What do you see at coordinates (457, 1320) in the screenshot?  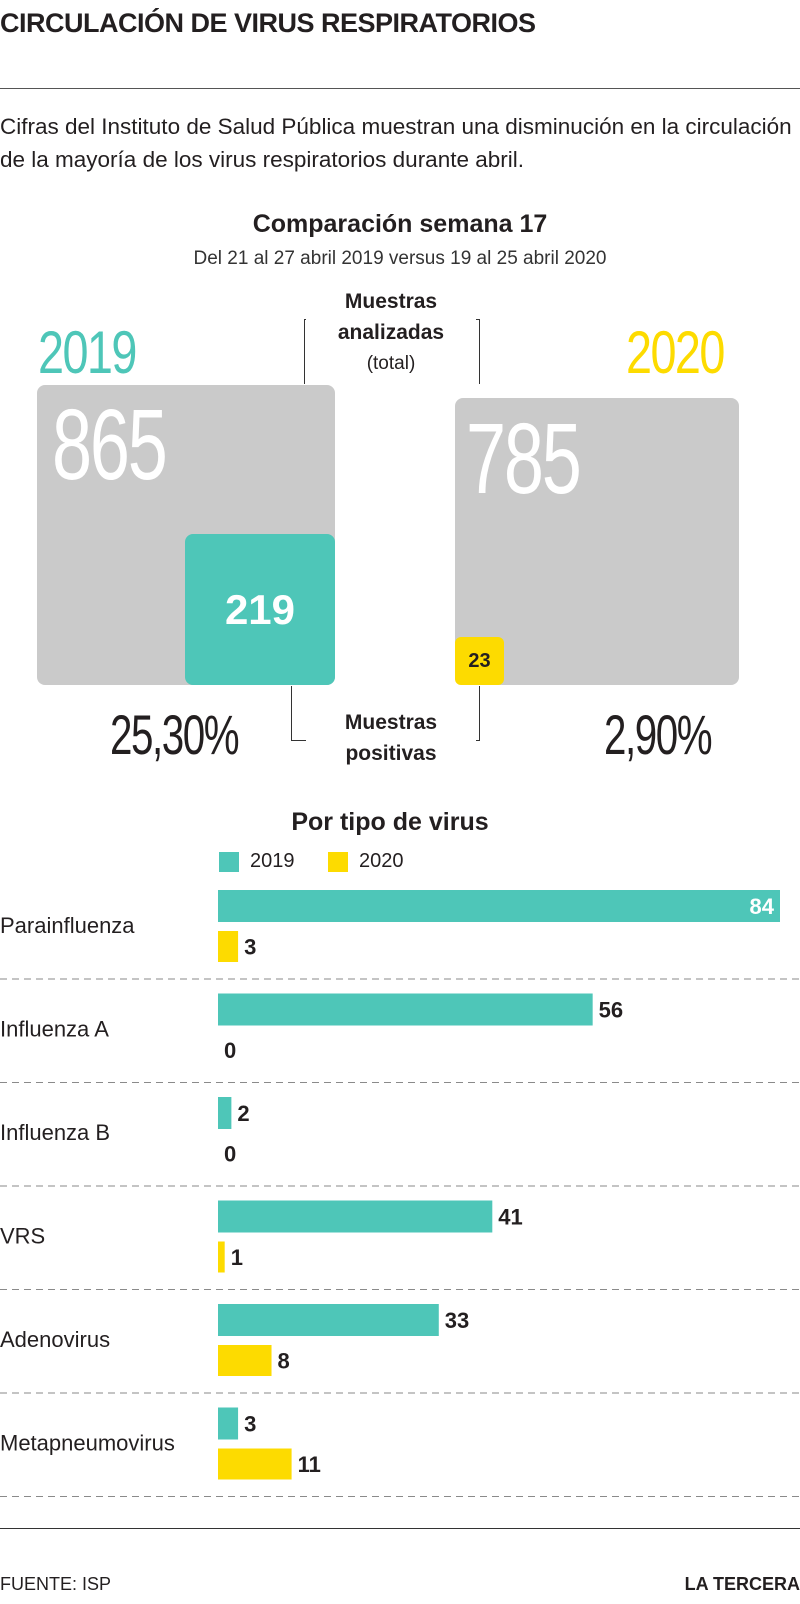 I see `bar-value-label: 33` at bounding box center [457, 1320].